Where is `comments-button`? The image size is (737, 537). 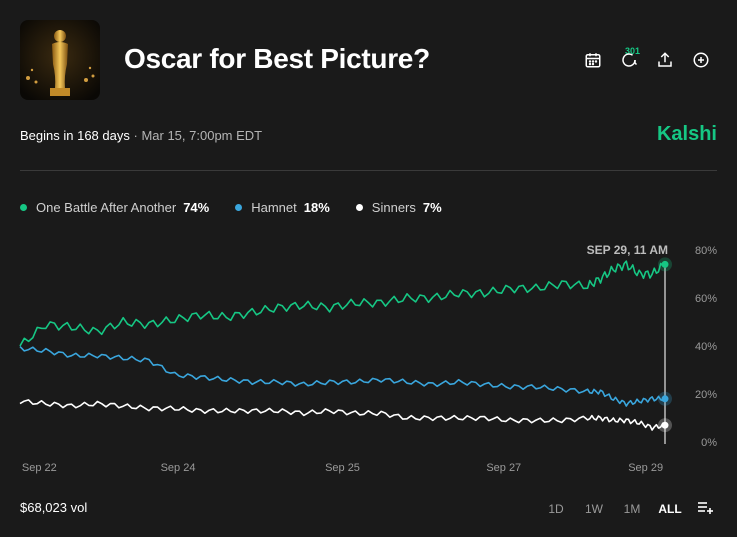 comments-button is located at coordinates (629, 60).